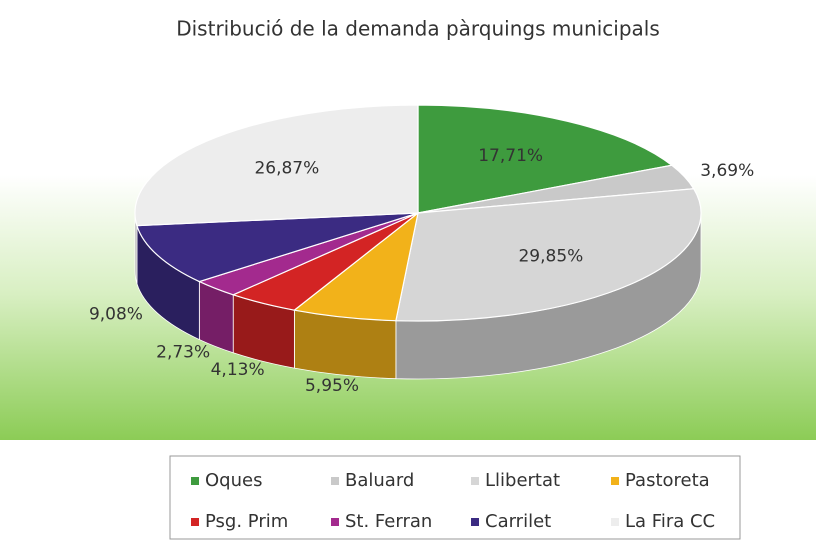  What do you see at coordinates (183, 353) in the screenshot?
I see `data-label: 2,73%` at bounding box center [183, 353].